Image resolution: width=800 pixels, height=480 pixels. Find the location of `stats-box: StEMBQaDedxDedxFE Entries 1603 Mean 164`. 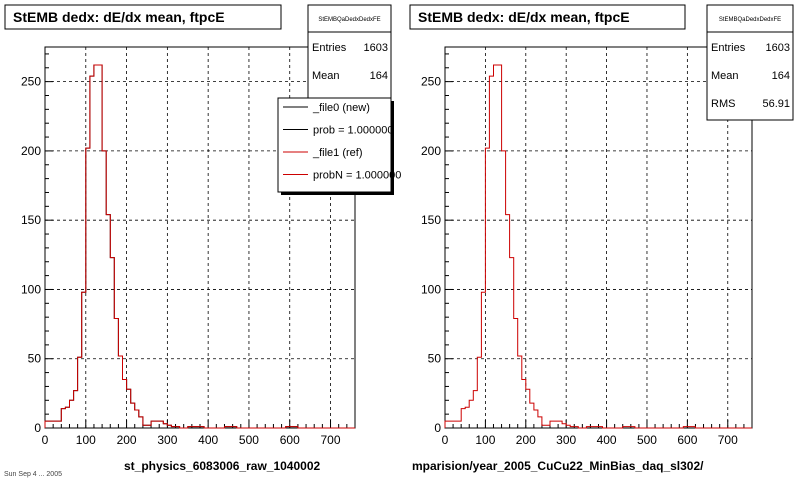

stats-box: StEMBQaDedxDedxFE Entries 1603 Mean 164 is located at coordinates (349, 60).